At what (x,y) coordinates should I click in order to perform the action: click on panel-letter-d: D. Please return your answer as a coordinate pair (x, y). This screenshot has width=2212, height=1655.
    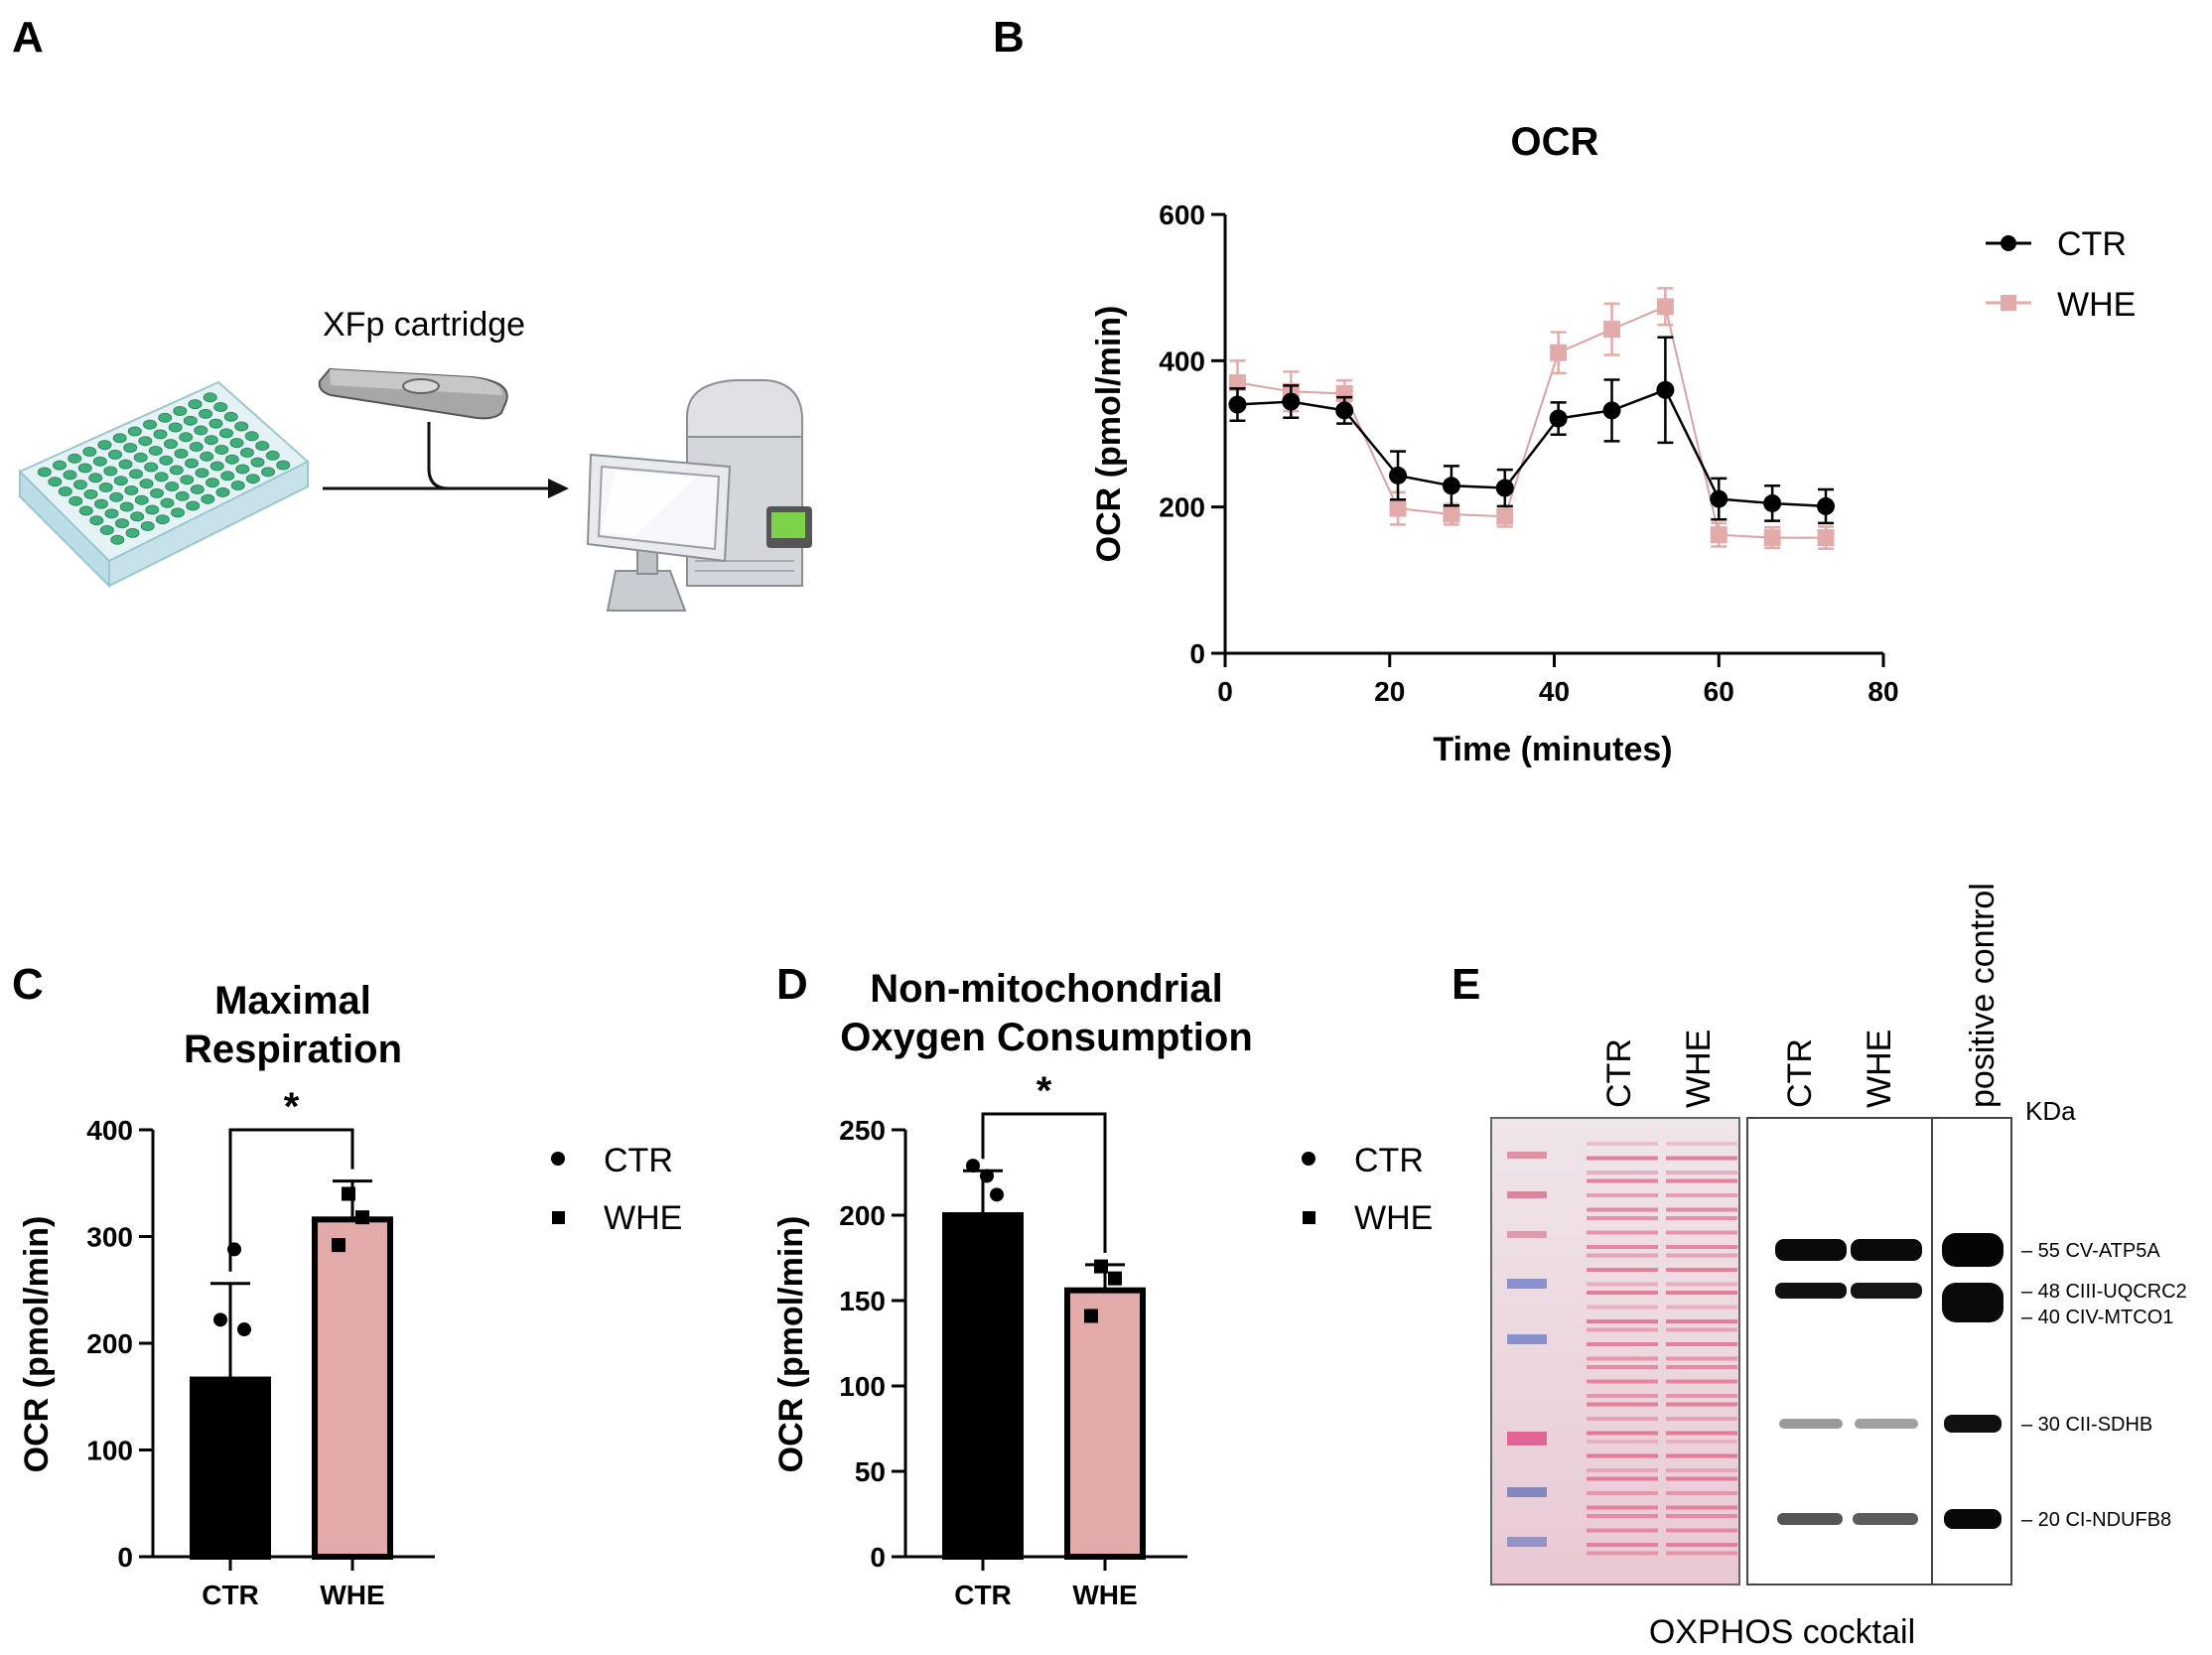
    Looking at the image, I should click on (792, 985).